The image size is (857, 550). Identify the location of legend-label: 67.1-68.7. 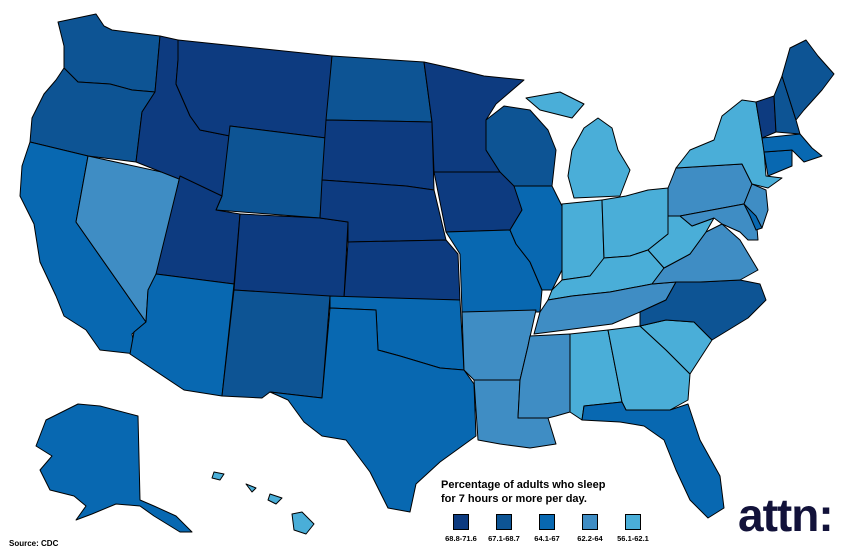
(504, 538).